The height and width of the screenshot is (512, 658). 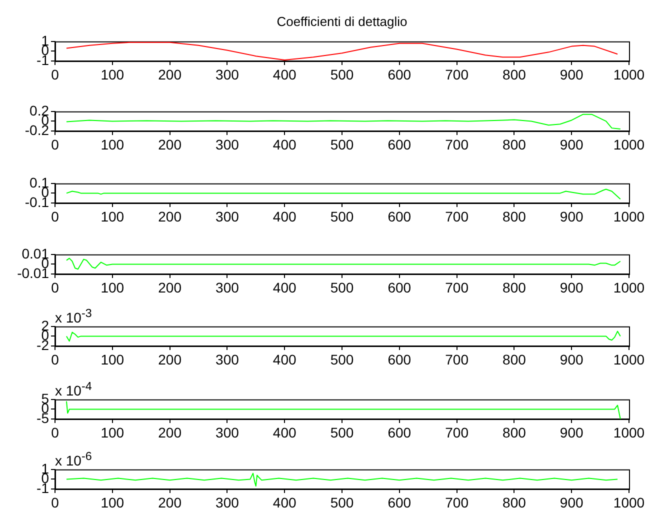 I want to click on text: x 10$^{-4}$, so click(x=73, y=389).